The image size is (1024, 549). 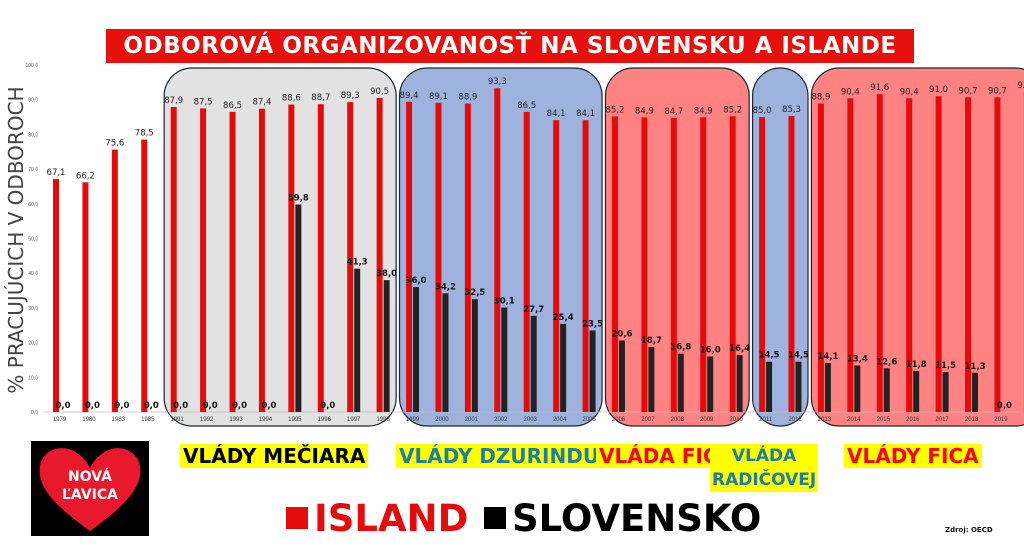 I want to click on x-tick-label: 2012, so click(x=795, y=420).